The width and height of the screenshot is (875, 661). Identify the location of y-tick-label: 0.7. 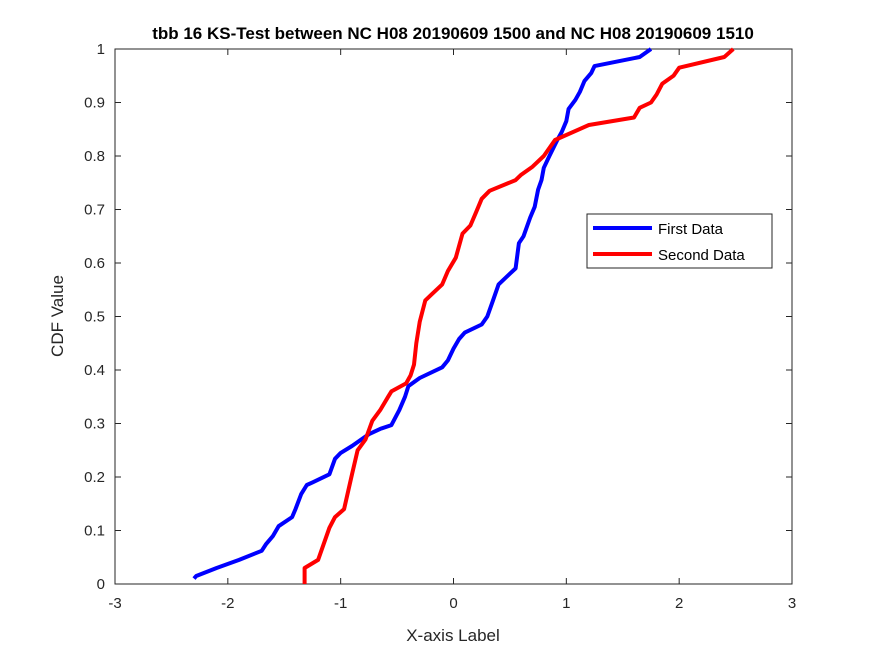
(94, 210).